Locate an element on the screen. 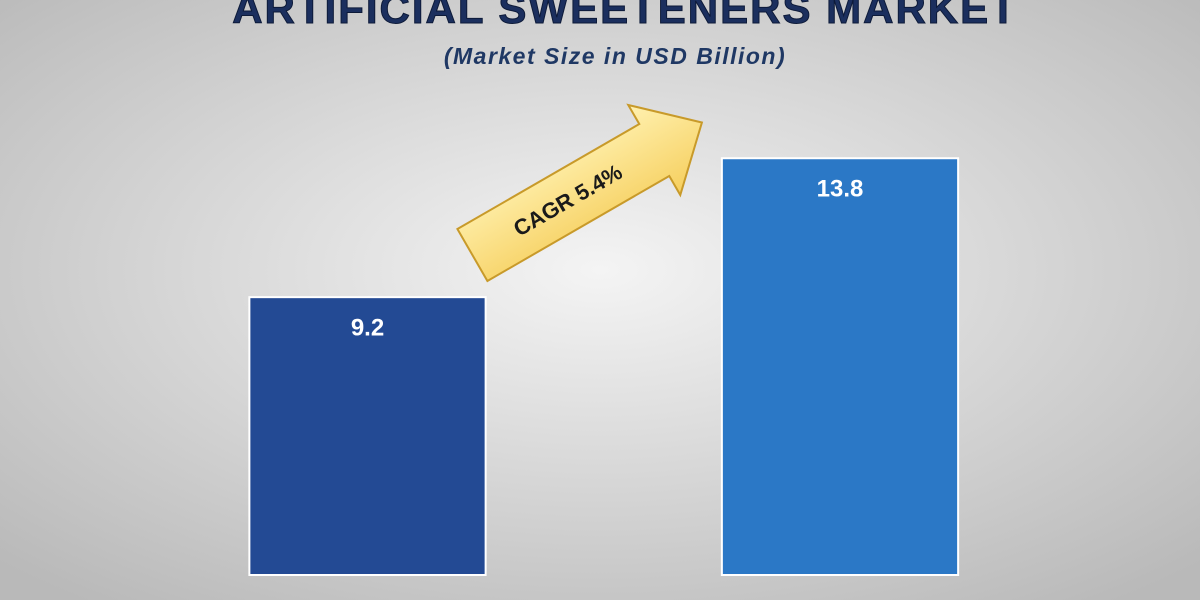  chart-title: ARTIFICIAL SWEETENERS MARKET is located at coordinates (625, 16).